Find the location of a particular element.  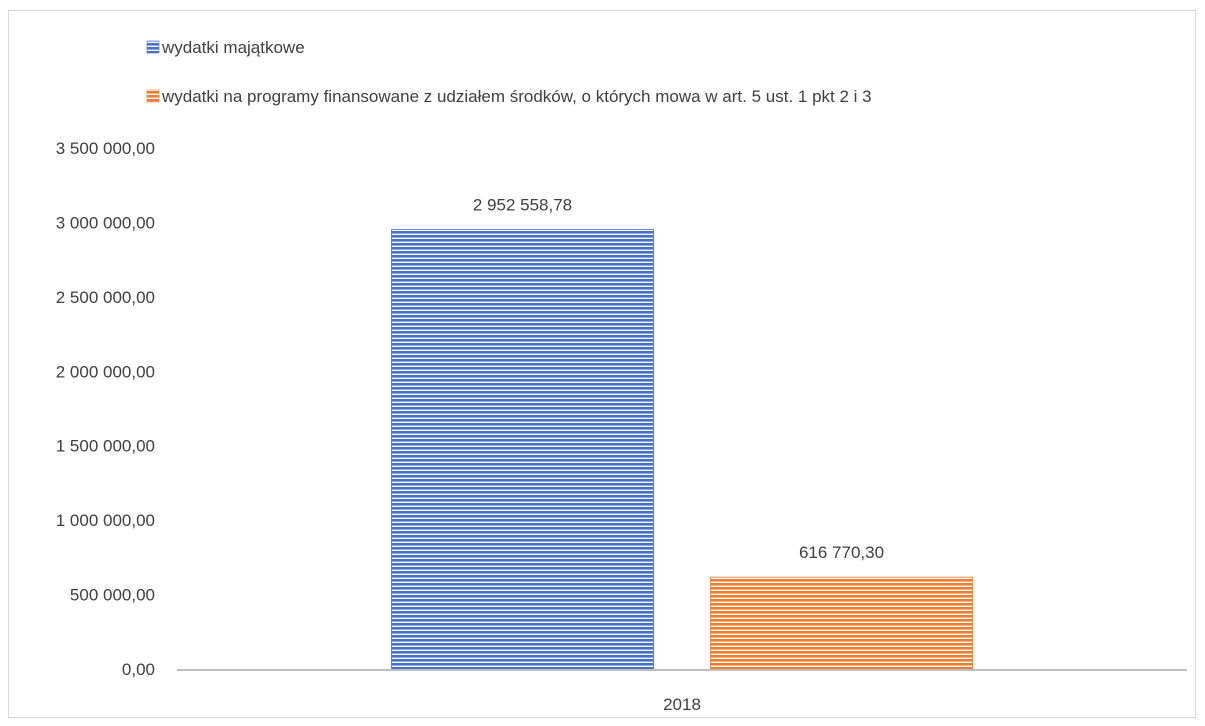

x-tick-label: 2018 is located at coordinates (682, 704).